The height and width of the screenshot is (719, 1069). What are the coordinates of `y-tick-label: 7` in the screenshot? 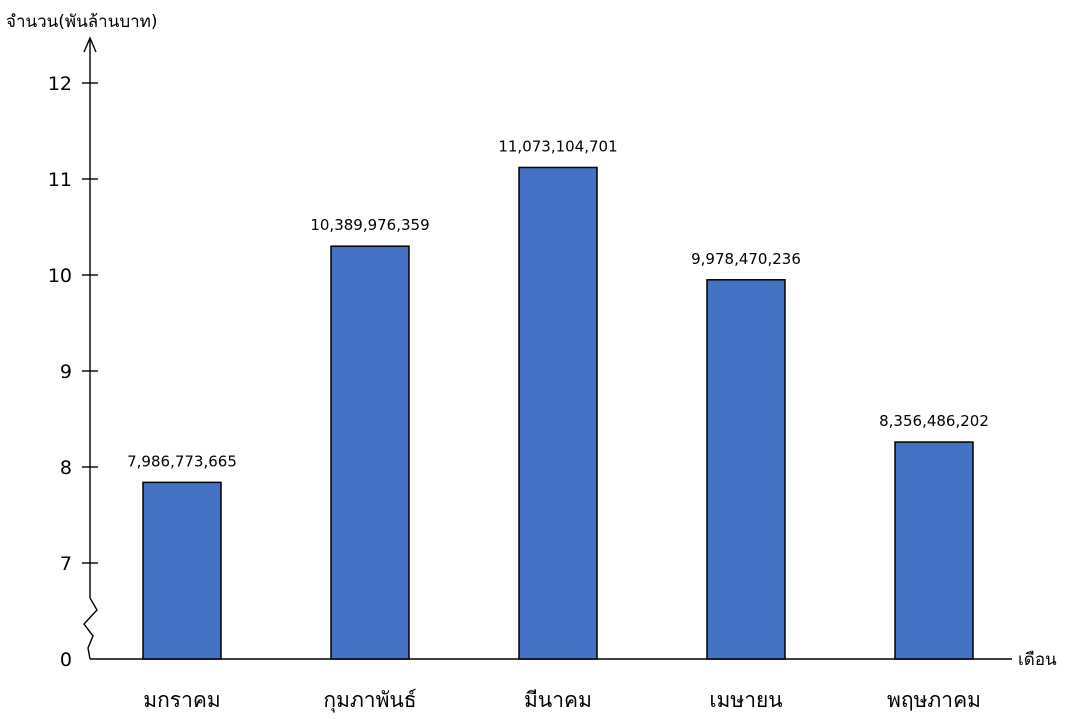 It's located at (66, 564).